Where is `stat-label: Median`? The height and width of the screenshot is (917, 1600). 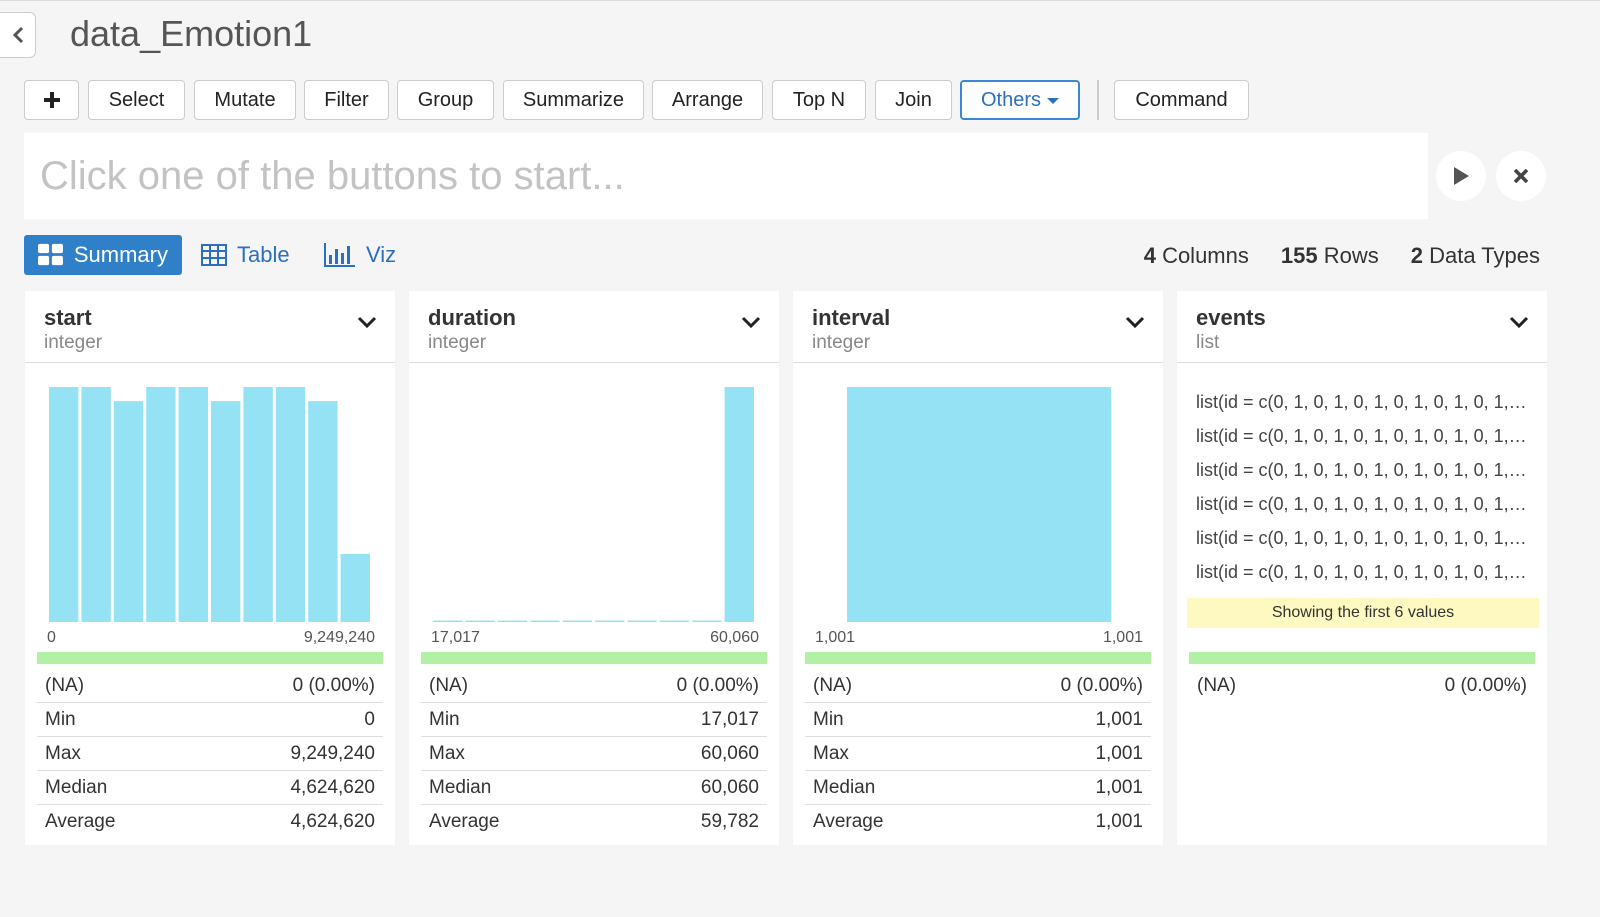
stat-label: Median is located at coordinates (460, 787).